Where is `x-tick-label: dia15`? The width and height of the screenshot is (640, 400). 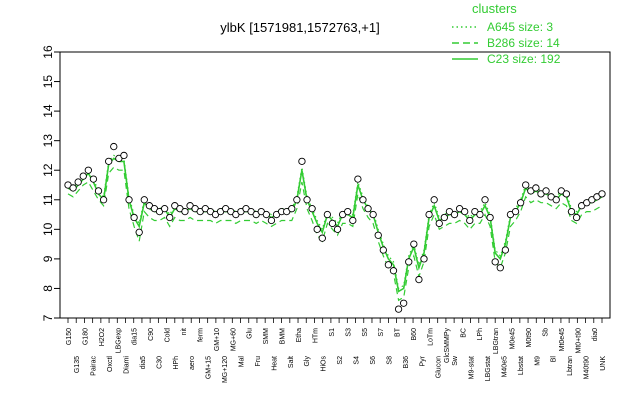 x-tick-label: dia15 is located at coordinates (135, 336).